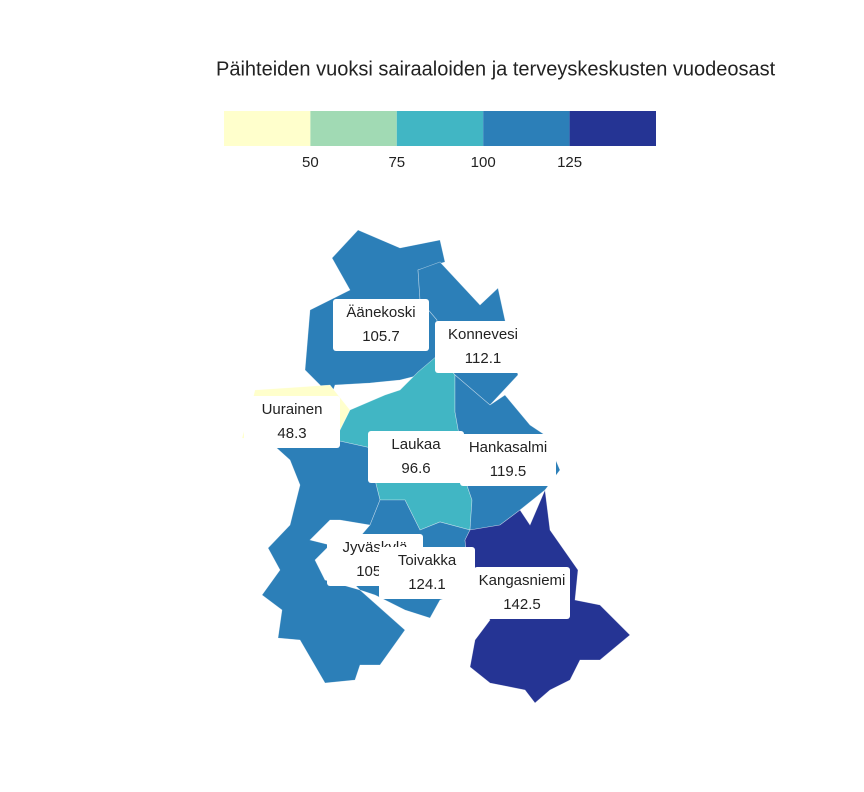  Describe the element at coordinates (292, 409) in the screenshot. I see `region-name: Uurainen` at that location.